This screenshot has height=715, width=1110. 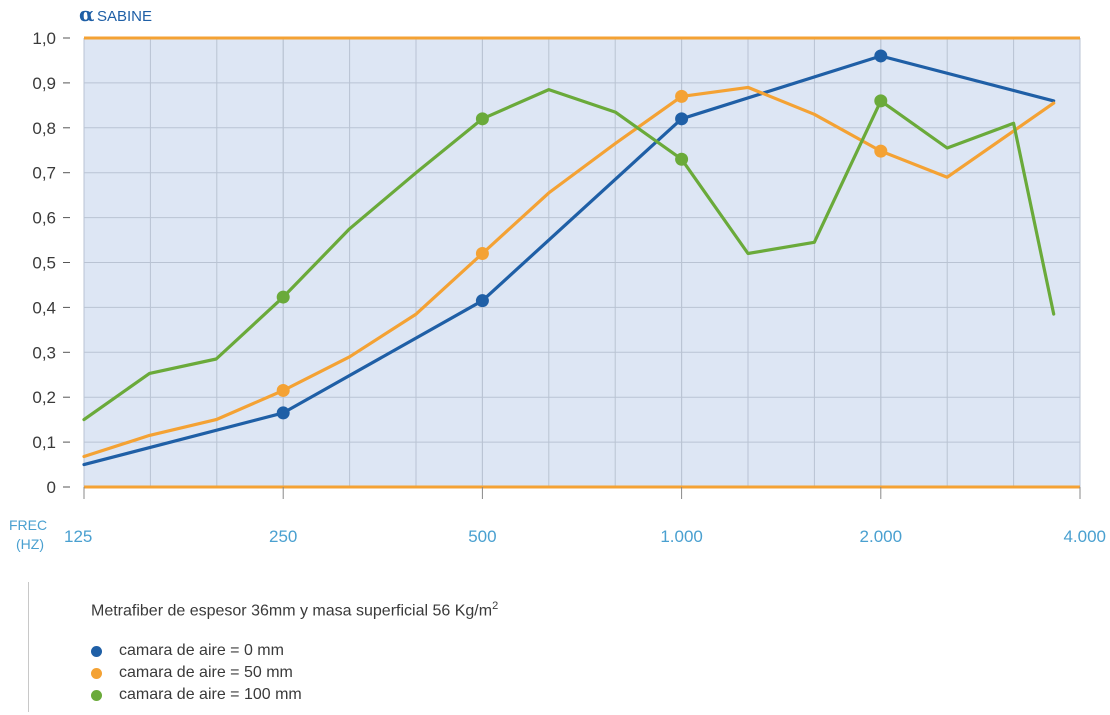 I want to click on y-tick-label: 0,7, so click(x=44, y=173).